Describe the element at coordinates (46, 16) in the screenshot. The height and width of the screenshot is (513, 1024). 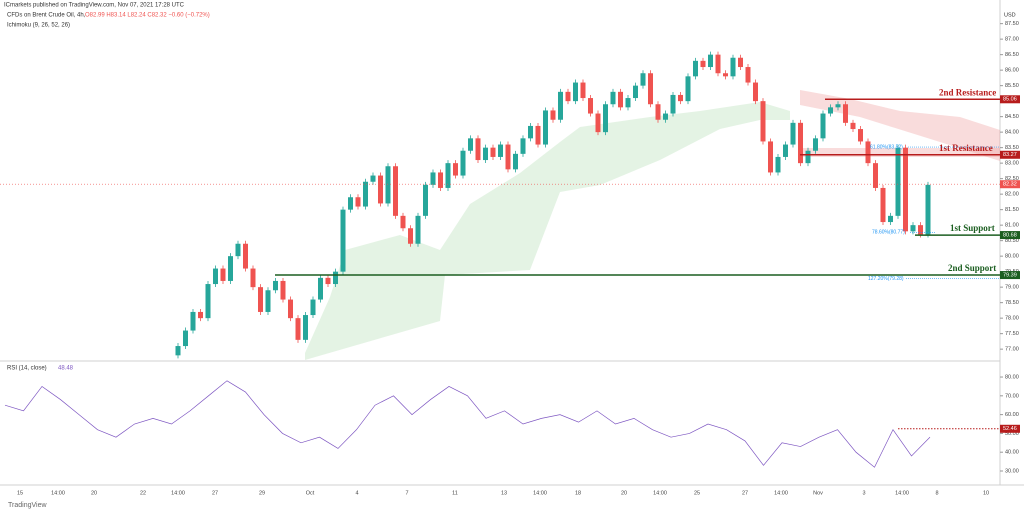
I see `symbol: CFDs on Brent Crude Oil, 4h,` at that location.